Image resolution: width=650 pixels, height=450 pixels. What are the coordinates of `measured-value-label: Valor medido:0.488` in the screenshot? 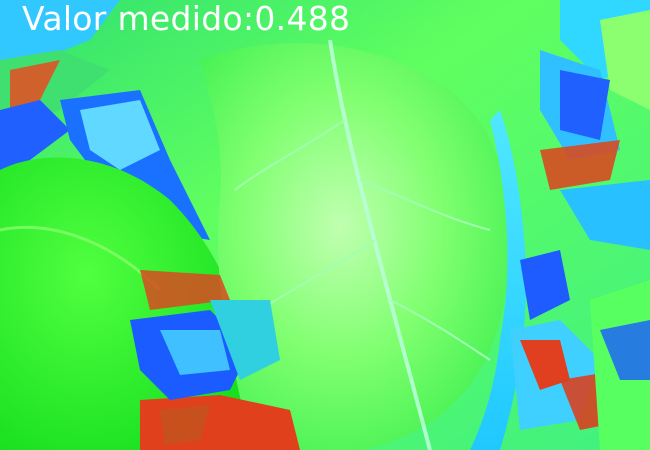 It's located at (186, 19).